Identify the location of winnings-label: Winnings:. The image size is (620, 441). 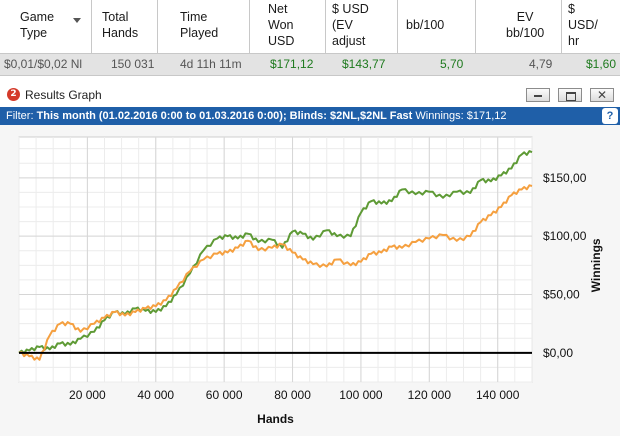
(439, 116).